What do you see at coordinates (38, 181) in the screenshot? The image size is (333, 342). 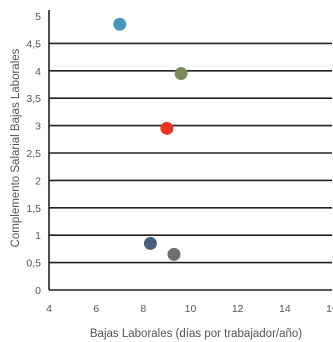 I see `y-tick-label: 2` at bounding box center [38, 181].